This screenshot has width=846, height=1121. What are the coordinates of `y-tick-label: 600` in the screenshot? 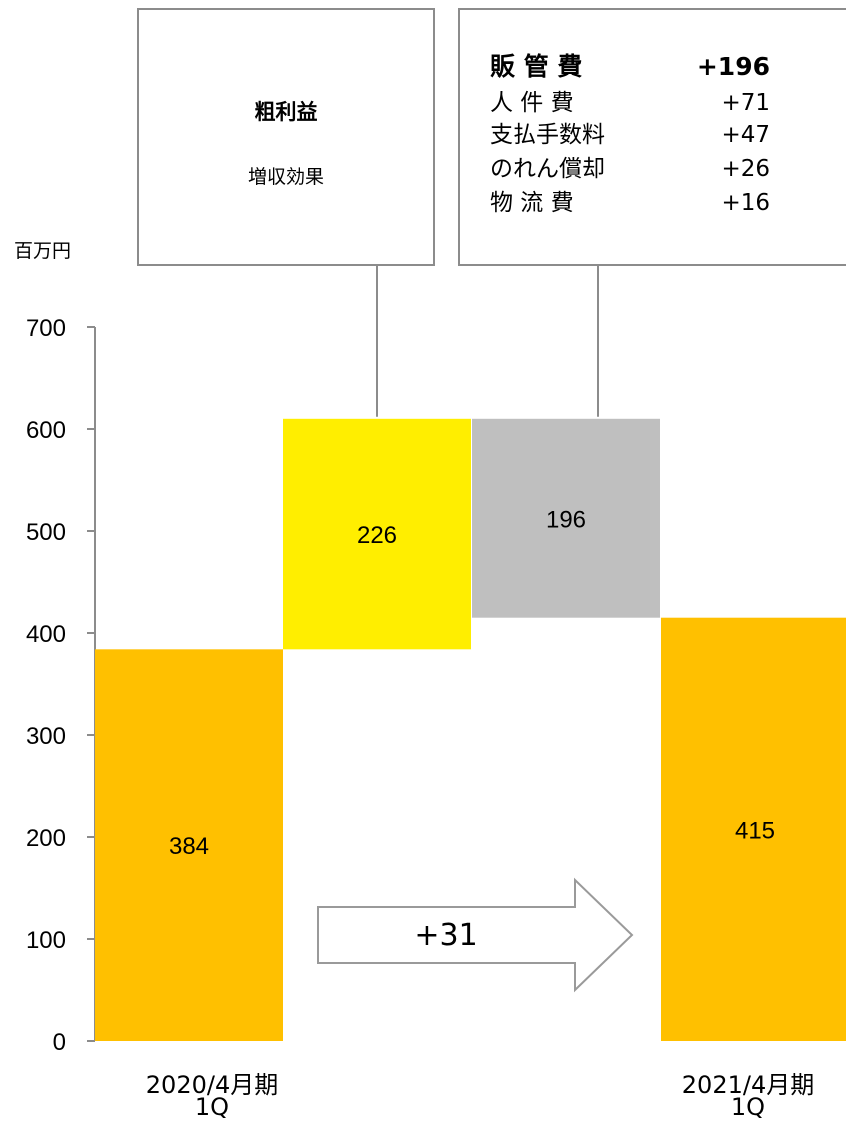 It's located at (46, 430).